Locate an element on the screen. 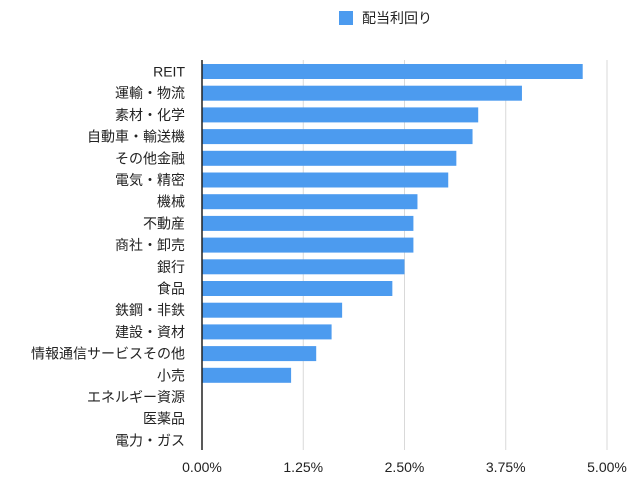 The height and width of the screenshot is (494, 640). category-label: 小売 is located at coordinates (171, 375).